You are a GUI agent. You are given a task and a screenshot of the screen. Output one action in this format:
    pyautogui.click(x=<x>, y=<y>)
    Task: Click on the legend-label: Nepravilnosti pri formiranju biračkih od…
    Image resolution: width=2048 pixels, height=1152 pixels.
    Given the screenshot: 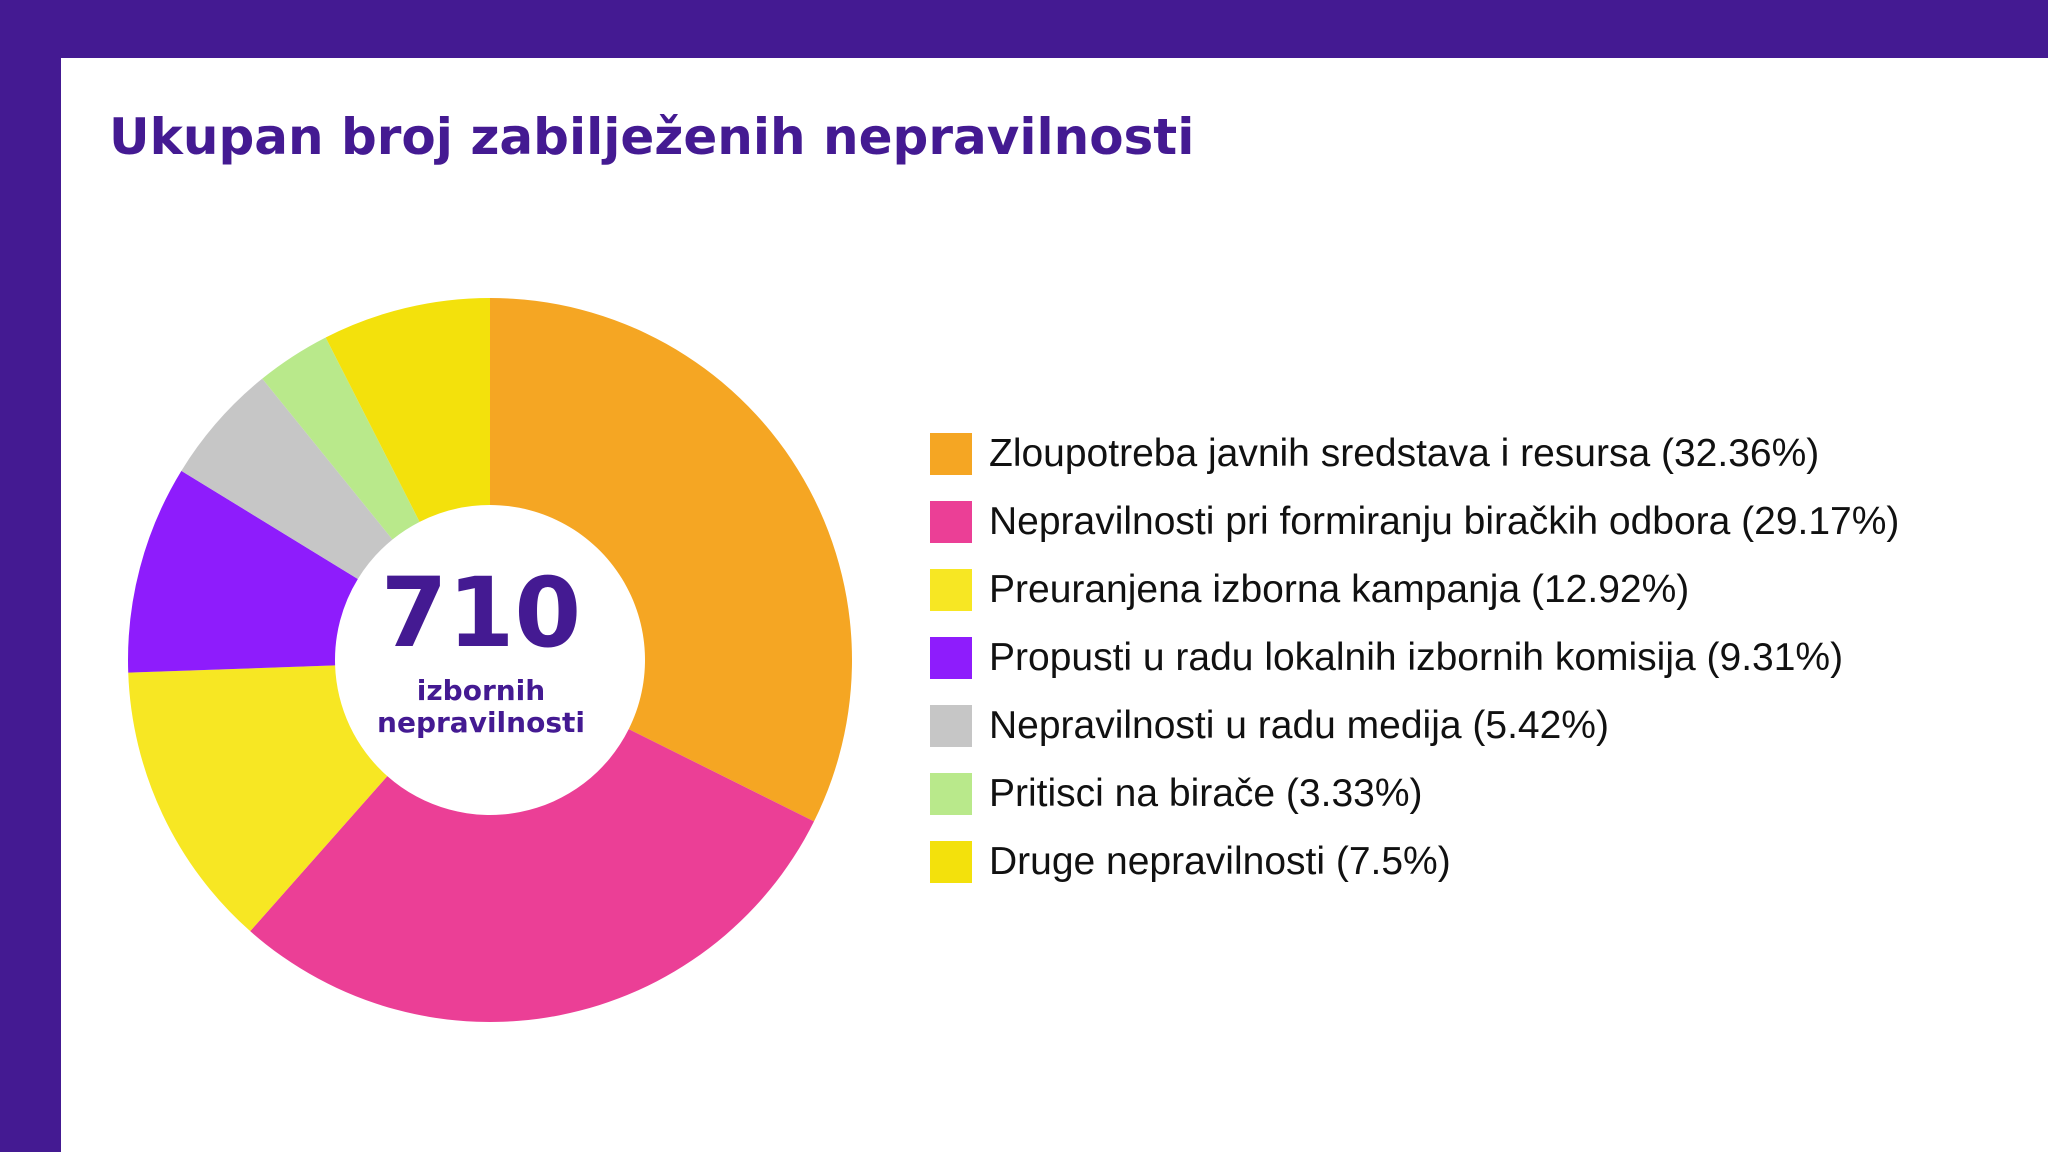 What is the action you would take?
    pyautogui.click(x=1444, y=521)
    